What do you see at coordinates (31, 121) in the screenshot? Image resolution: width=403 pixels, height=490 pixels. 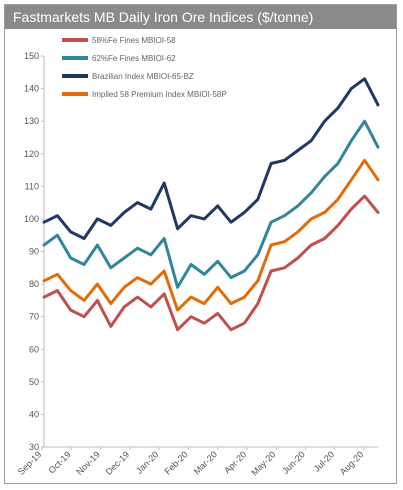 I see `y-tick-label: 130` at bounding box center [31, 121].